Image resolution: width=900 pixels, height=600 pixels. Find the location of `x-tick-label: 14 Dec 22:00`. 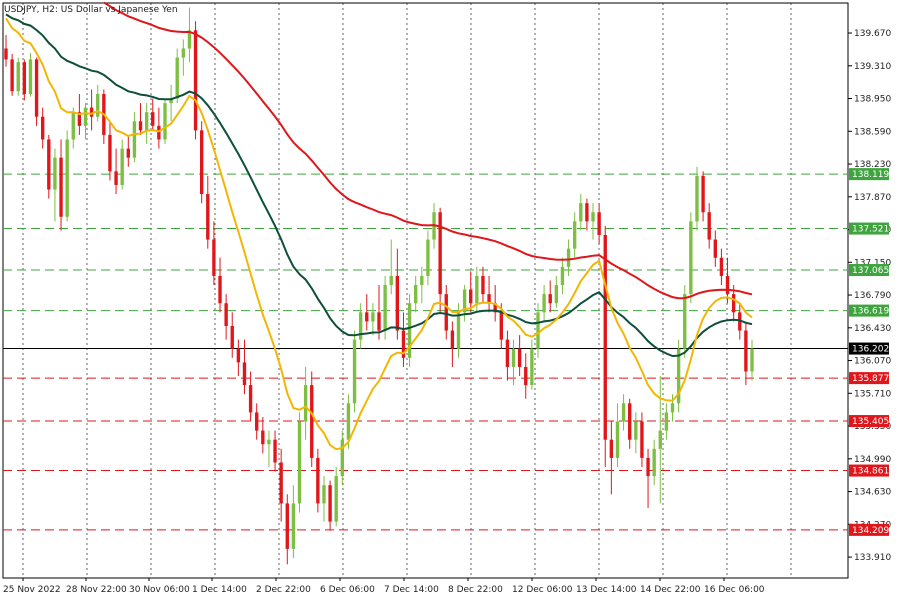

x-tick-label: 14 Dec 22:00 is located at coordinates (670, 590).